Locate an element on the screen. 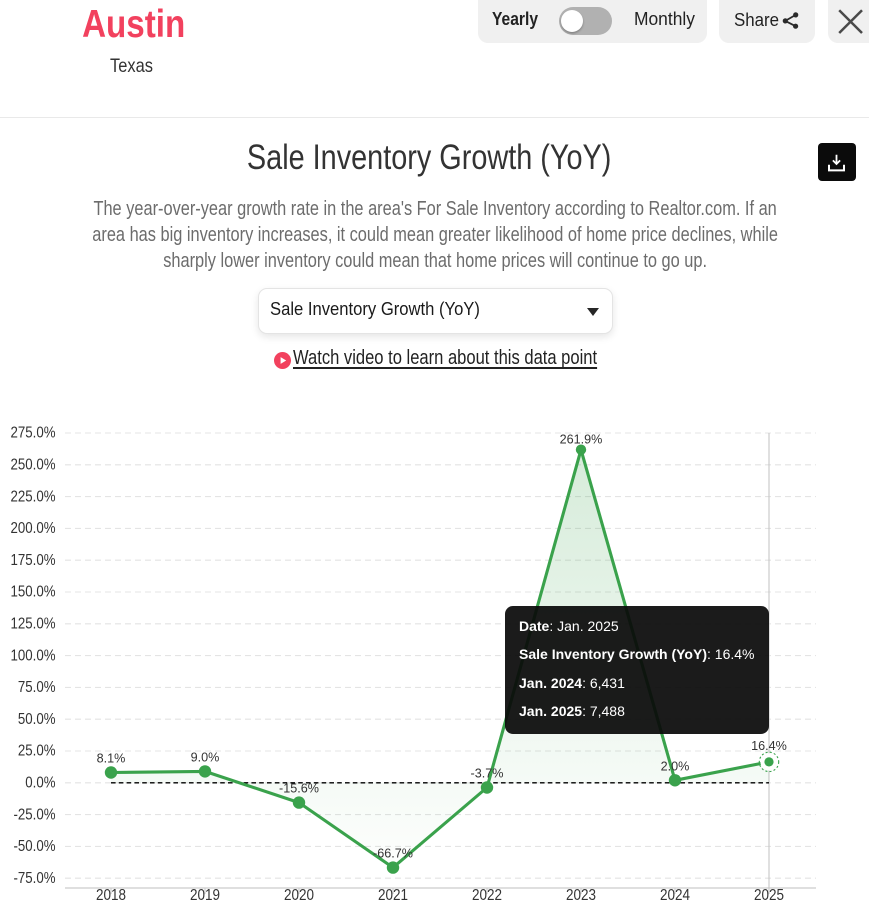 Image resolution: width=869 pixels, height=913 pixels. svg-text: 261.9% is located at coordinates (581, 440).